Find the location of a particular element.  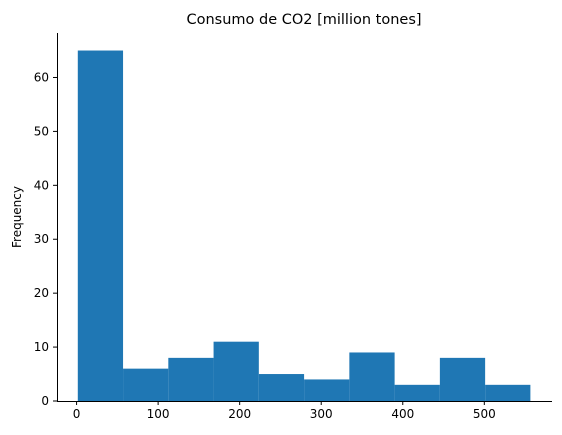

y-tick-label: 0 is located at coordinates (45, 401).